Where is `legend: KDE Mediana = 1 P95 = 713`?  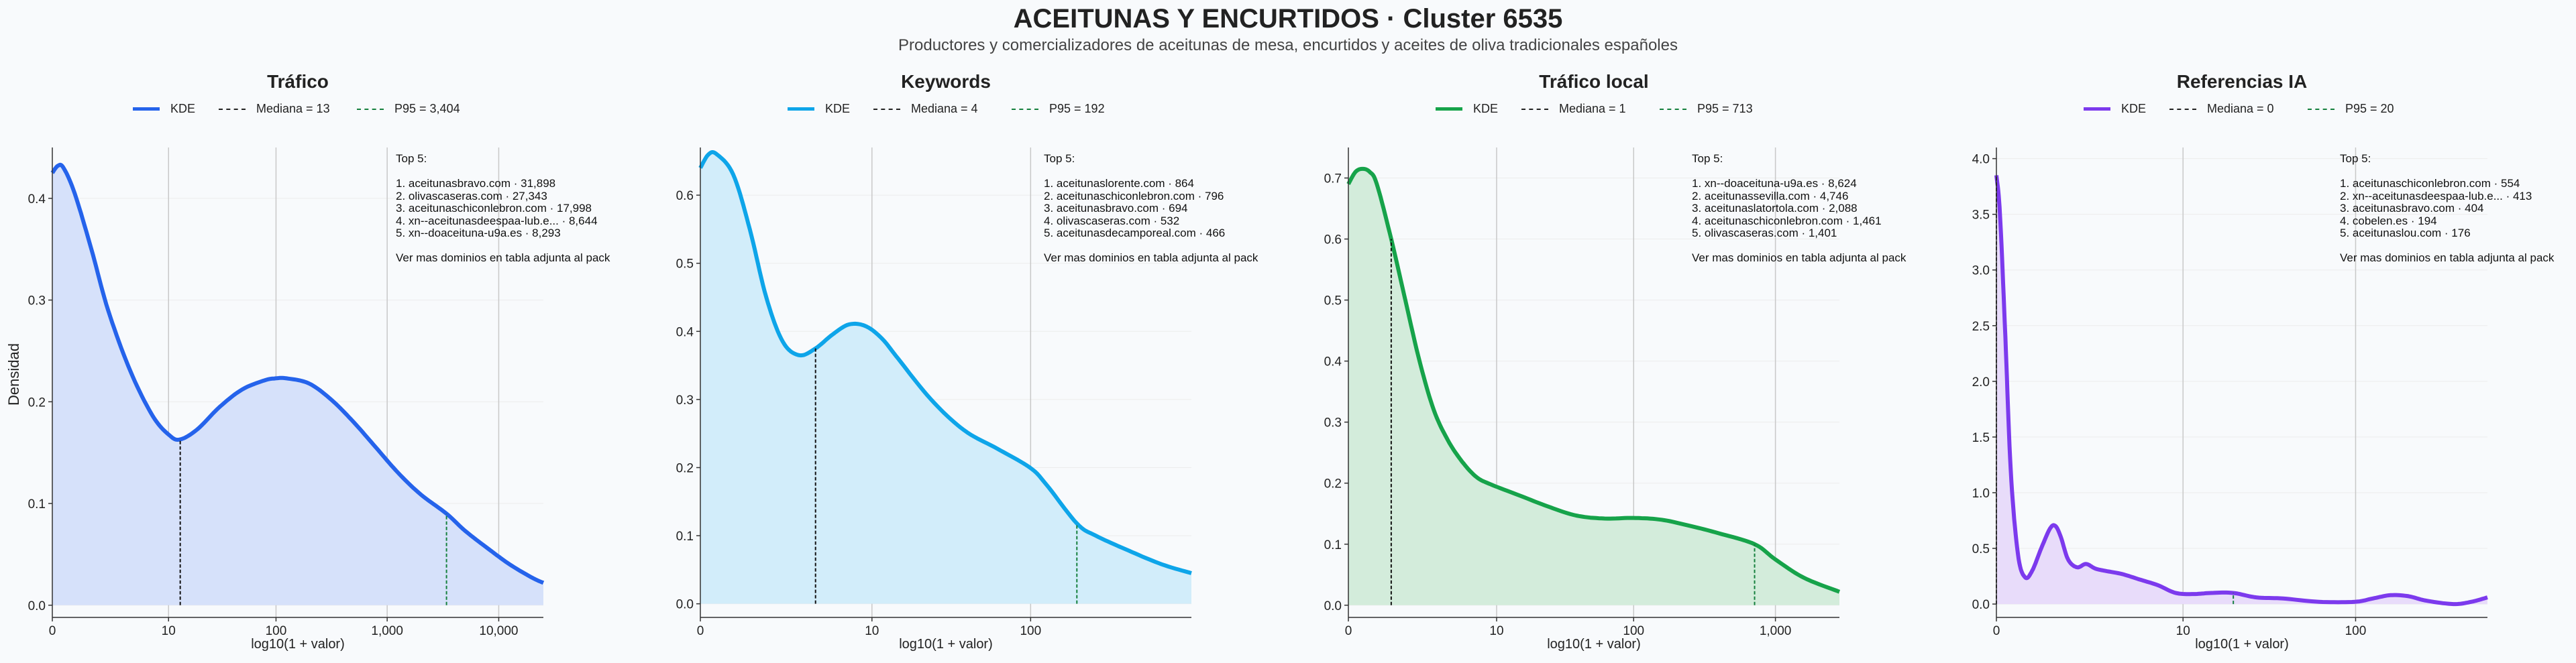
legend: KDE Mediana = 1 P95 = 713 is located at coordinates (1623, 109).